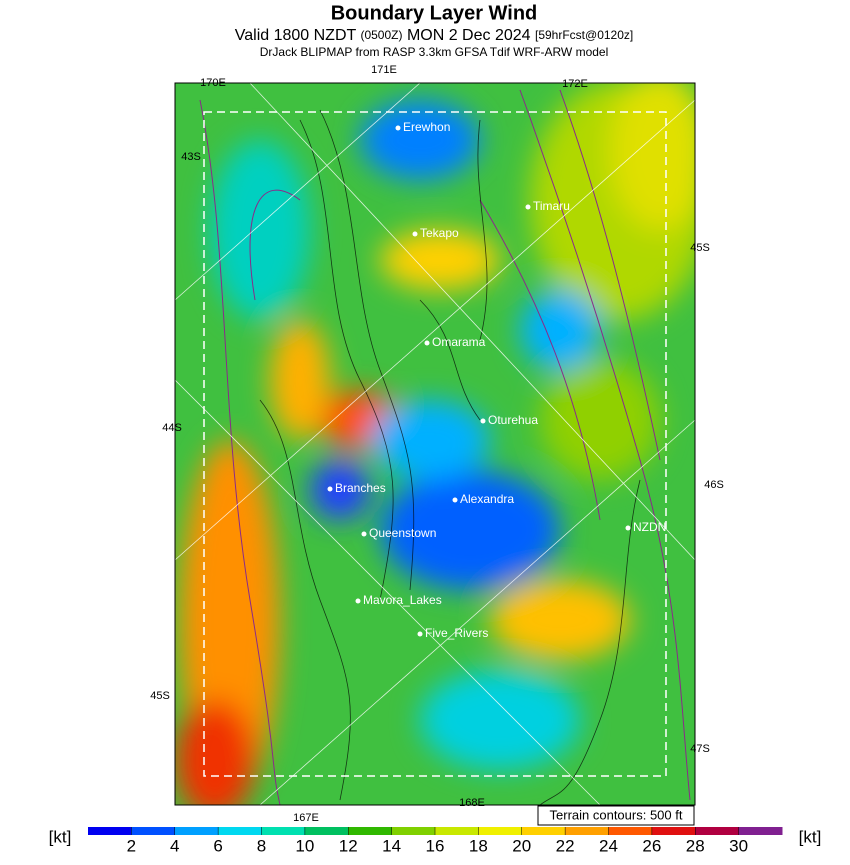 The image size is (850, 865). What do you see at coordinates (381, 35) in the screenshot?
I see `utc: (0500Z)` at bounding box center [381, 35].